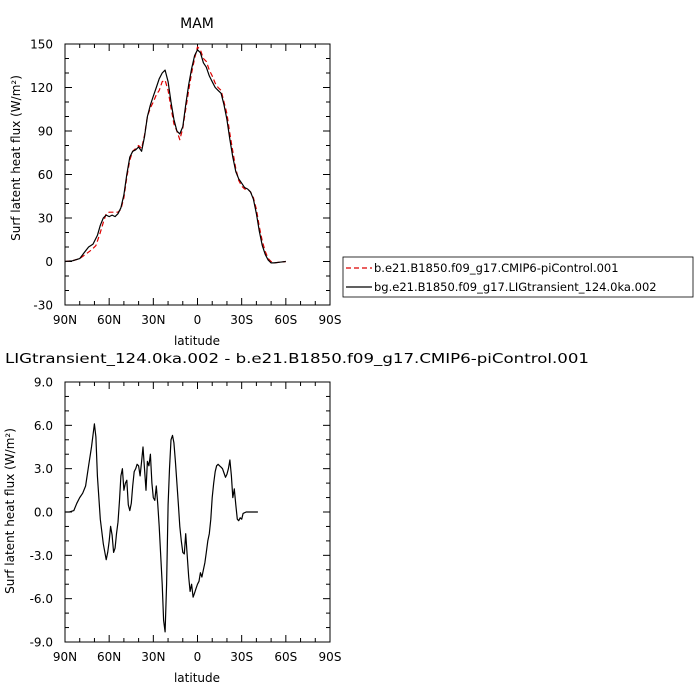  What do you see at coordinates (45, 219) in the screenshot?
I see `top-y-tick-label: 30` at bounding box center [45, 219].